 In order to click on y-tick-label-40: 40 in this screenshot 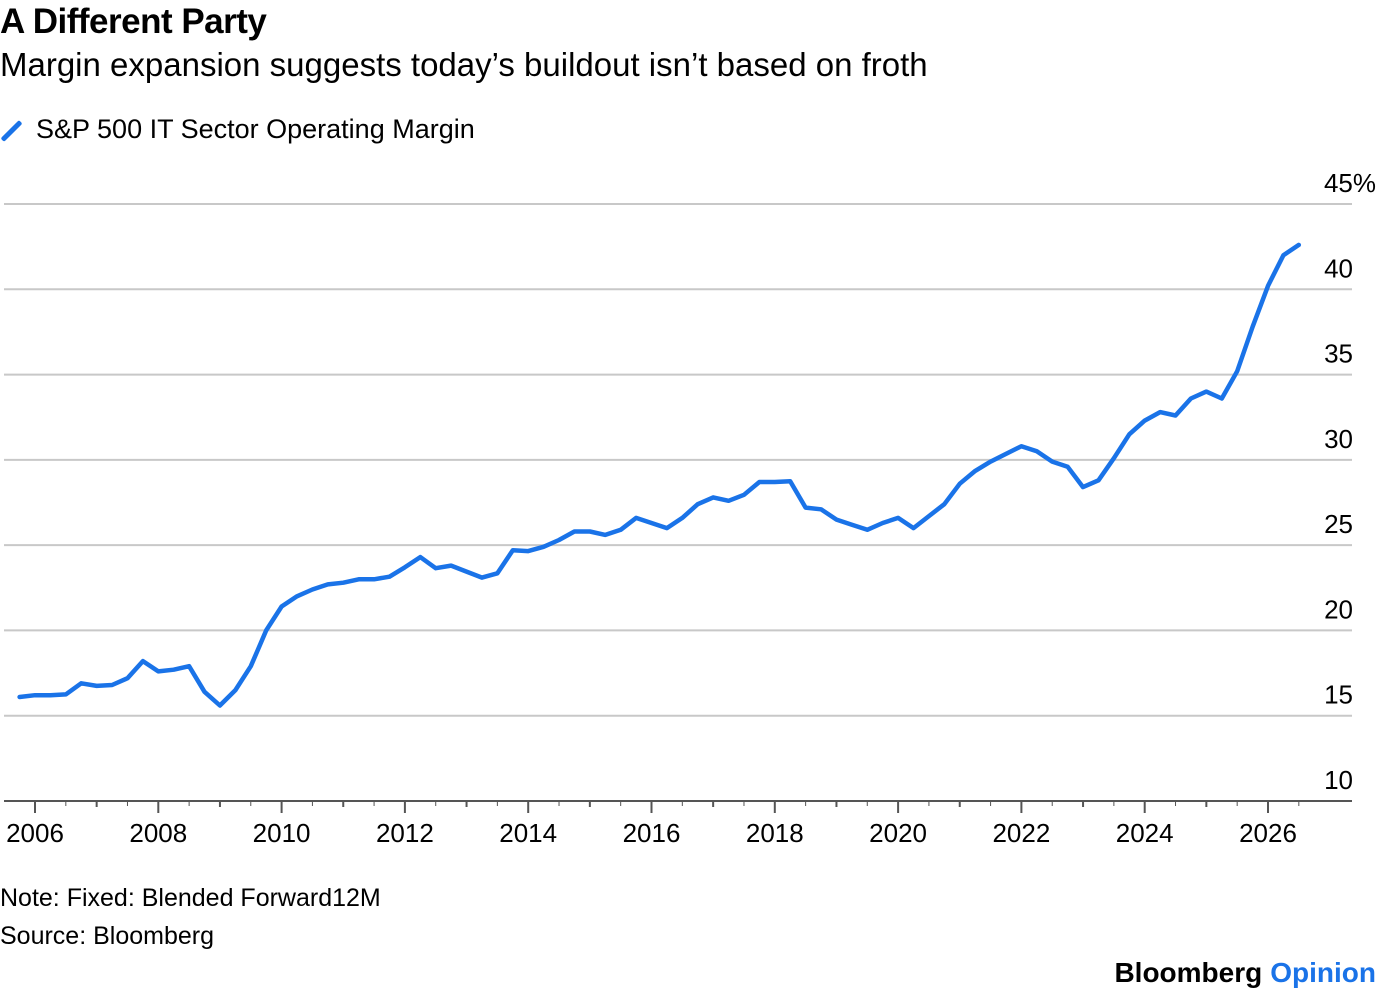, I will do `click(1338, 268)`.